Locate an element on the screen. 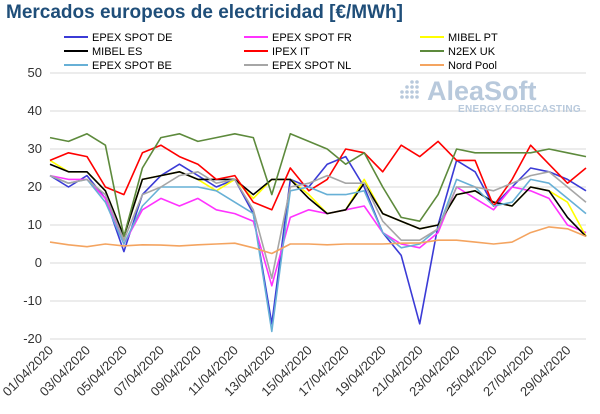 This screenshot has width=600, height=414. legend-label: N2EX UK is located at coordinates (472, 52).